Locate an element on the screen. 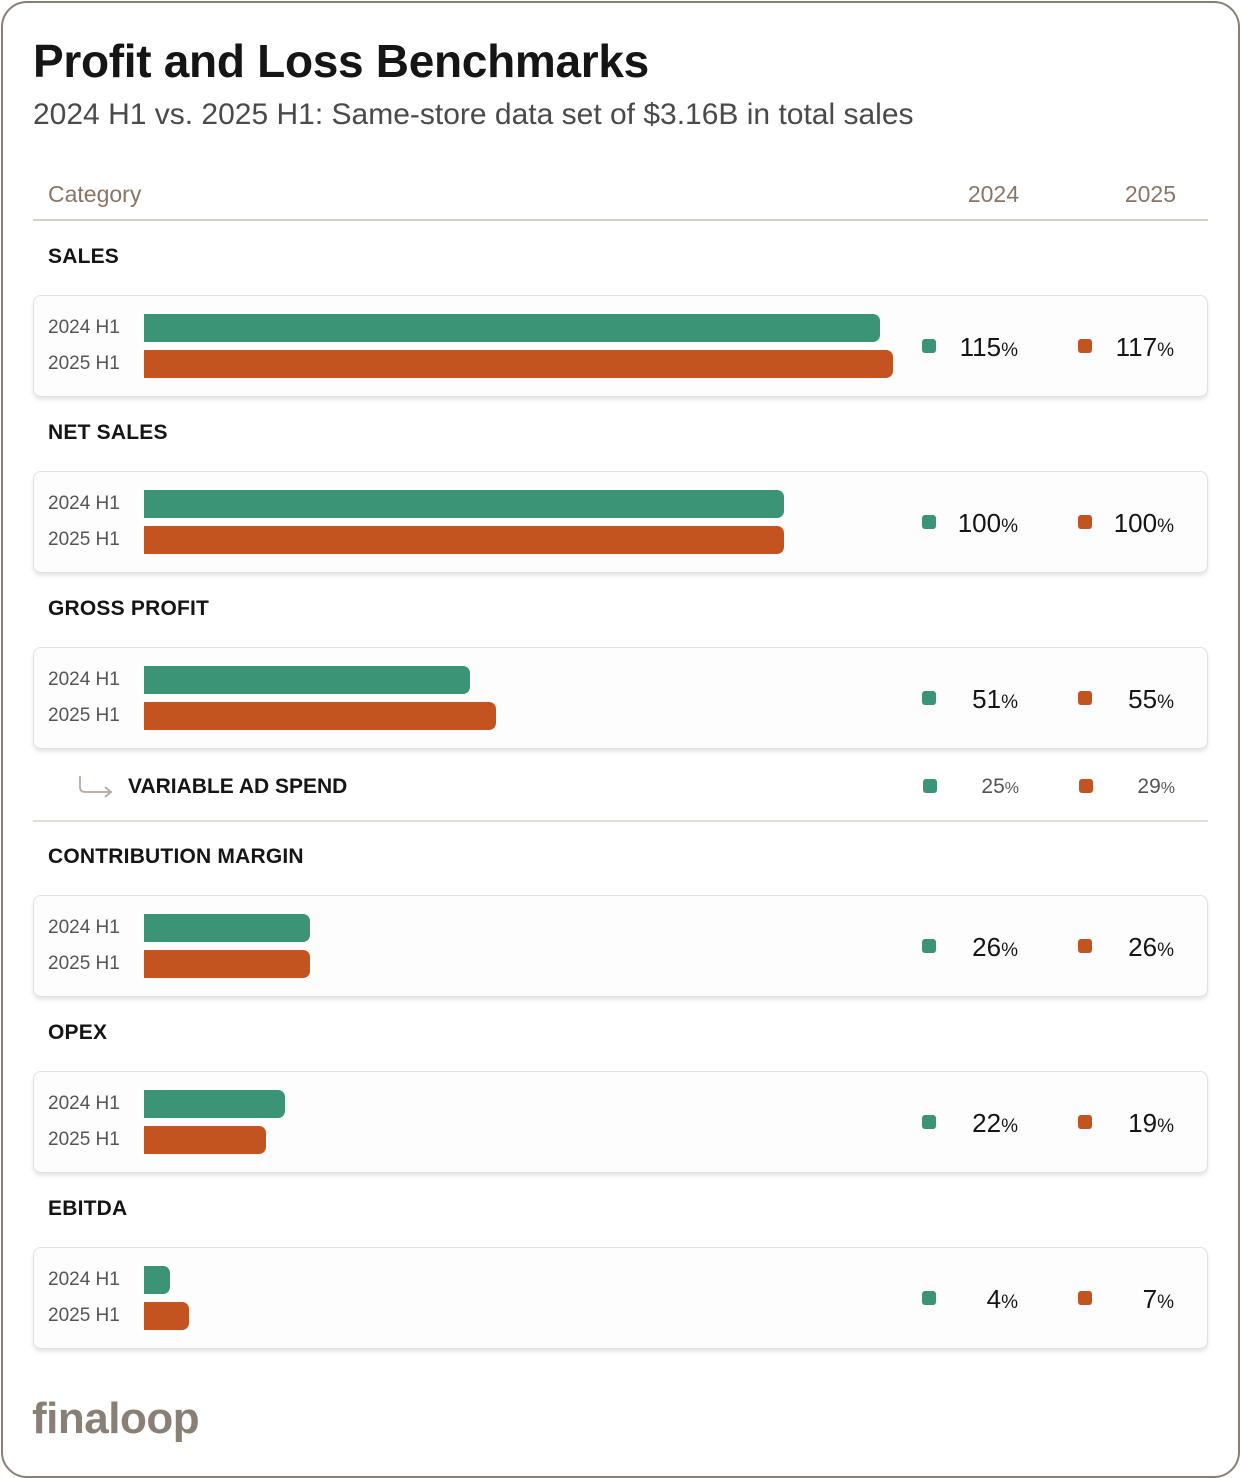 This screenshot has width=1240, height=1478. category-card-opex: 2024 H1 22% 2025 H1 19% is located at coordinates (620, 1122).